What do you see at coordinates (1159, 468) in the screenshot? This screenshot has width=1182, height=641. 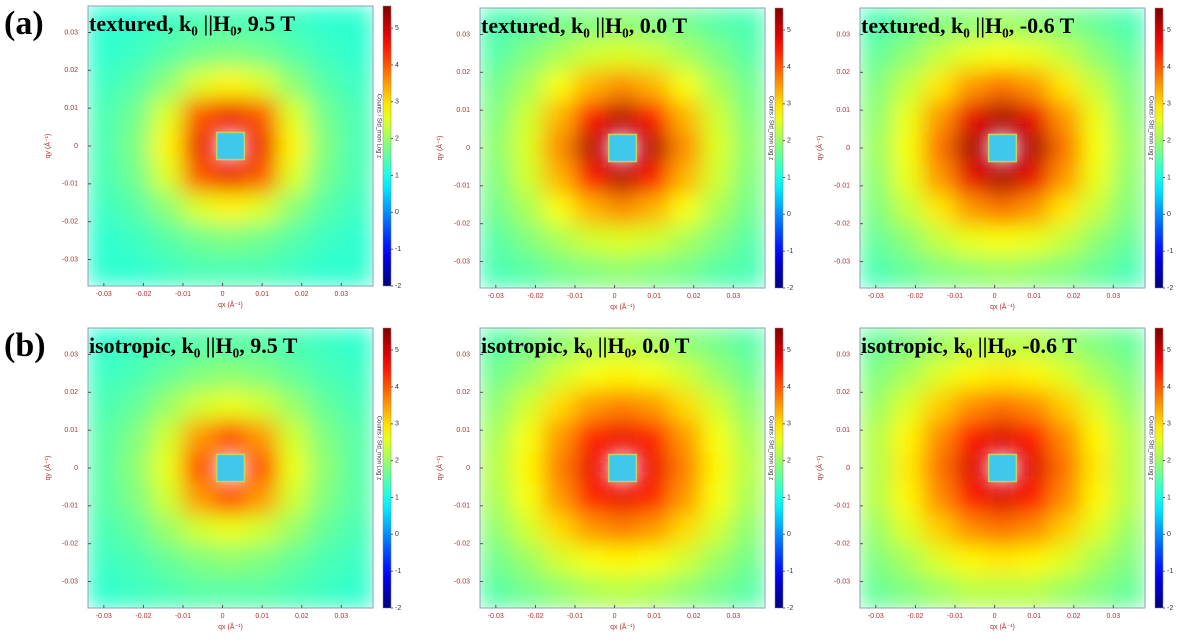 I see `colorbar` at bounding box center [1159, 468].